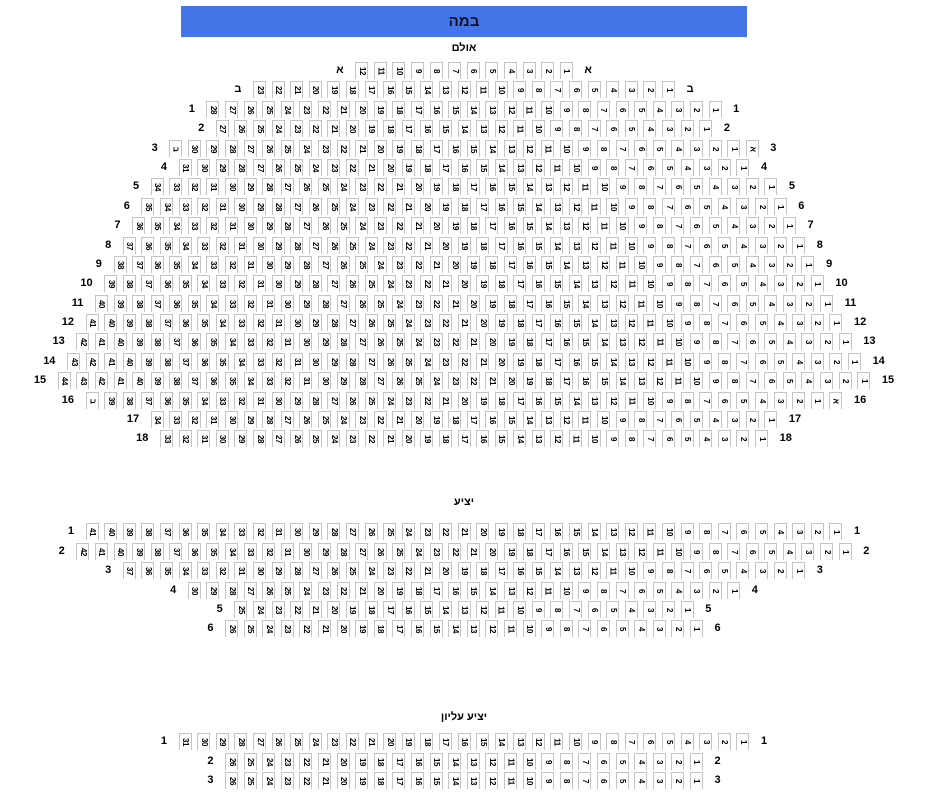 The width and height of the screenshot is (928, 807). Describe the element at coordinates (743, 361) in the screenshot. I see `seat-hall-row14-7: 7` at that location.